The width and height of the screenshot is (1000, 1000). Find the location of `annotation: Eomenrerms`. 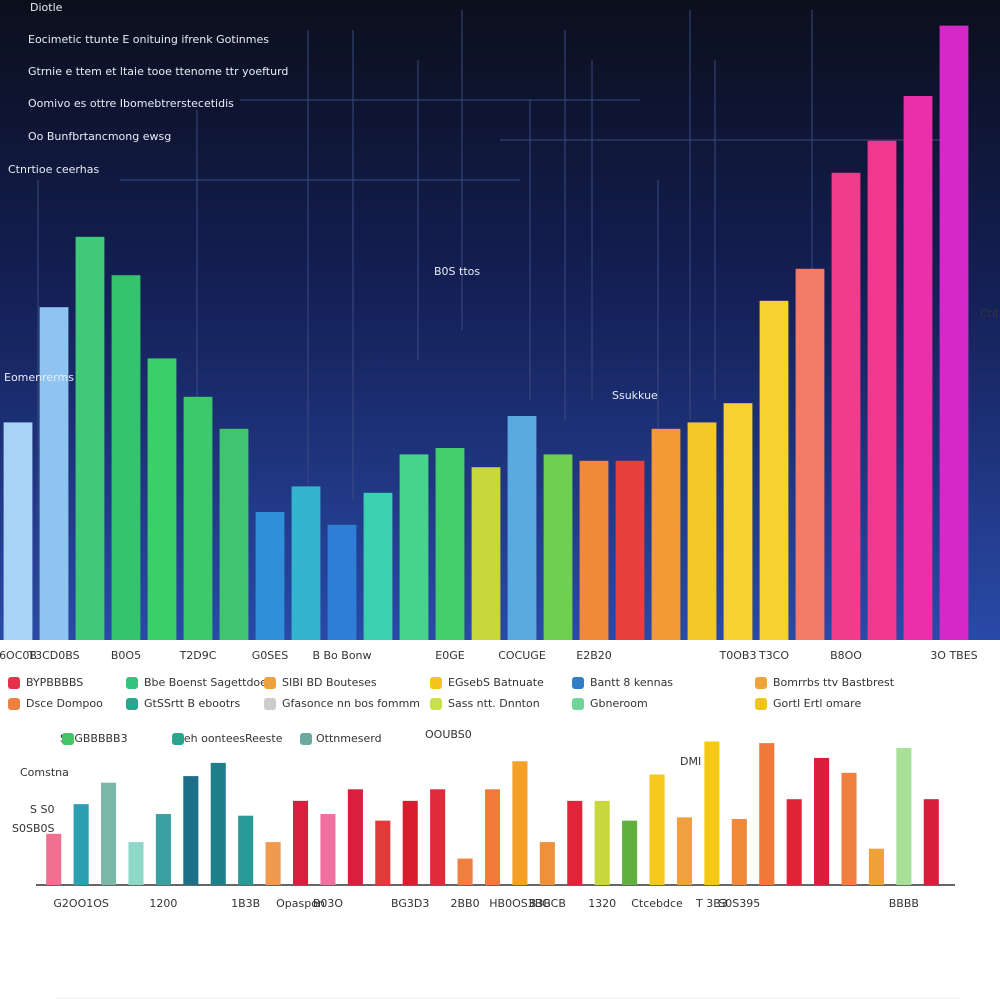

annotation: Eomenrerms is located at coordinates (39, 377).